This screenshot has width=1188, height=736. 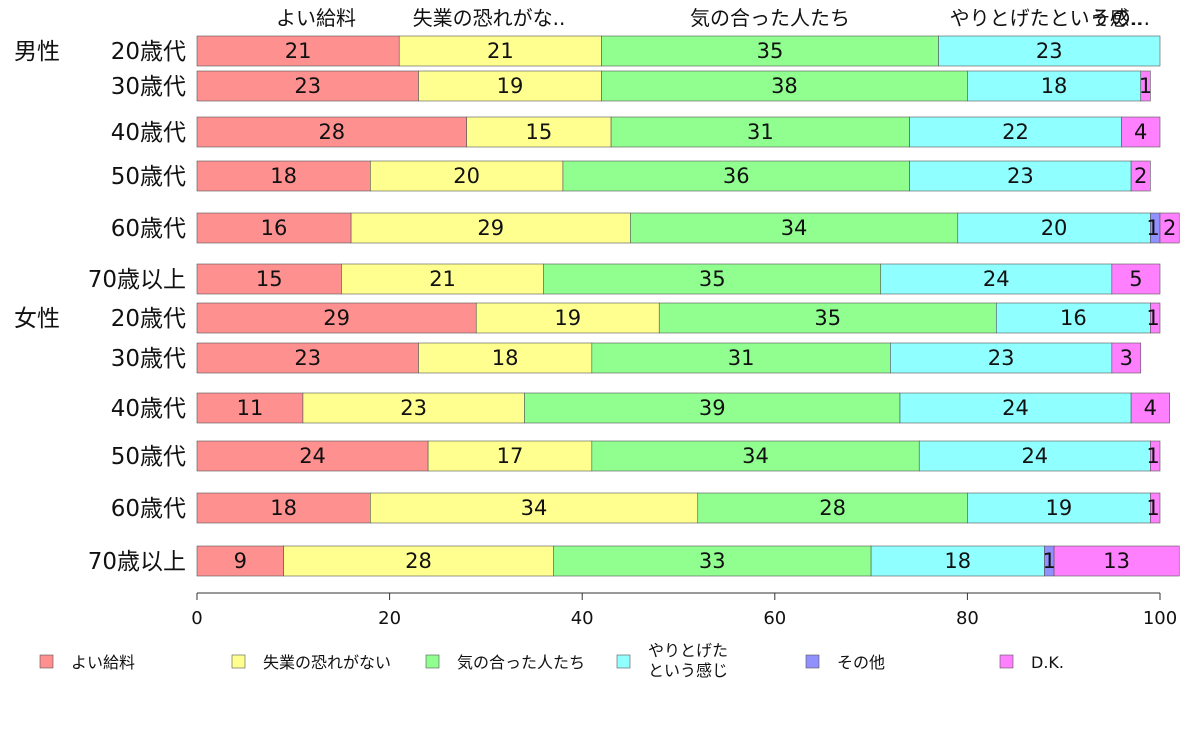 I want to click on legend-label: という感じ, so click(x=688, y=670).